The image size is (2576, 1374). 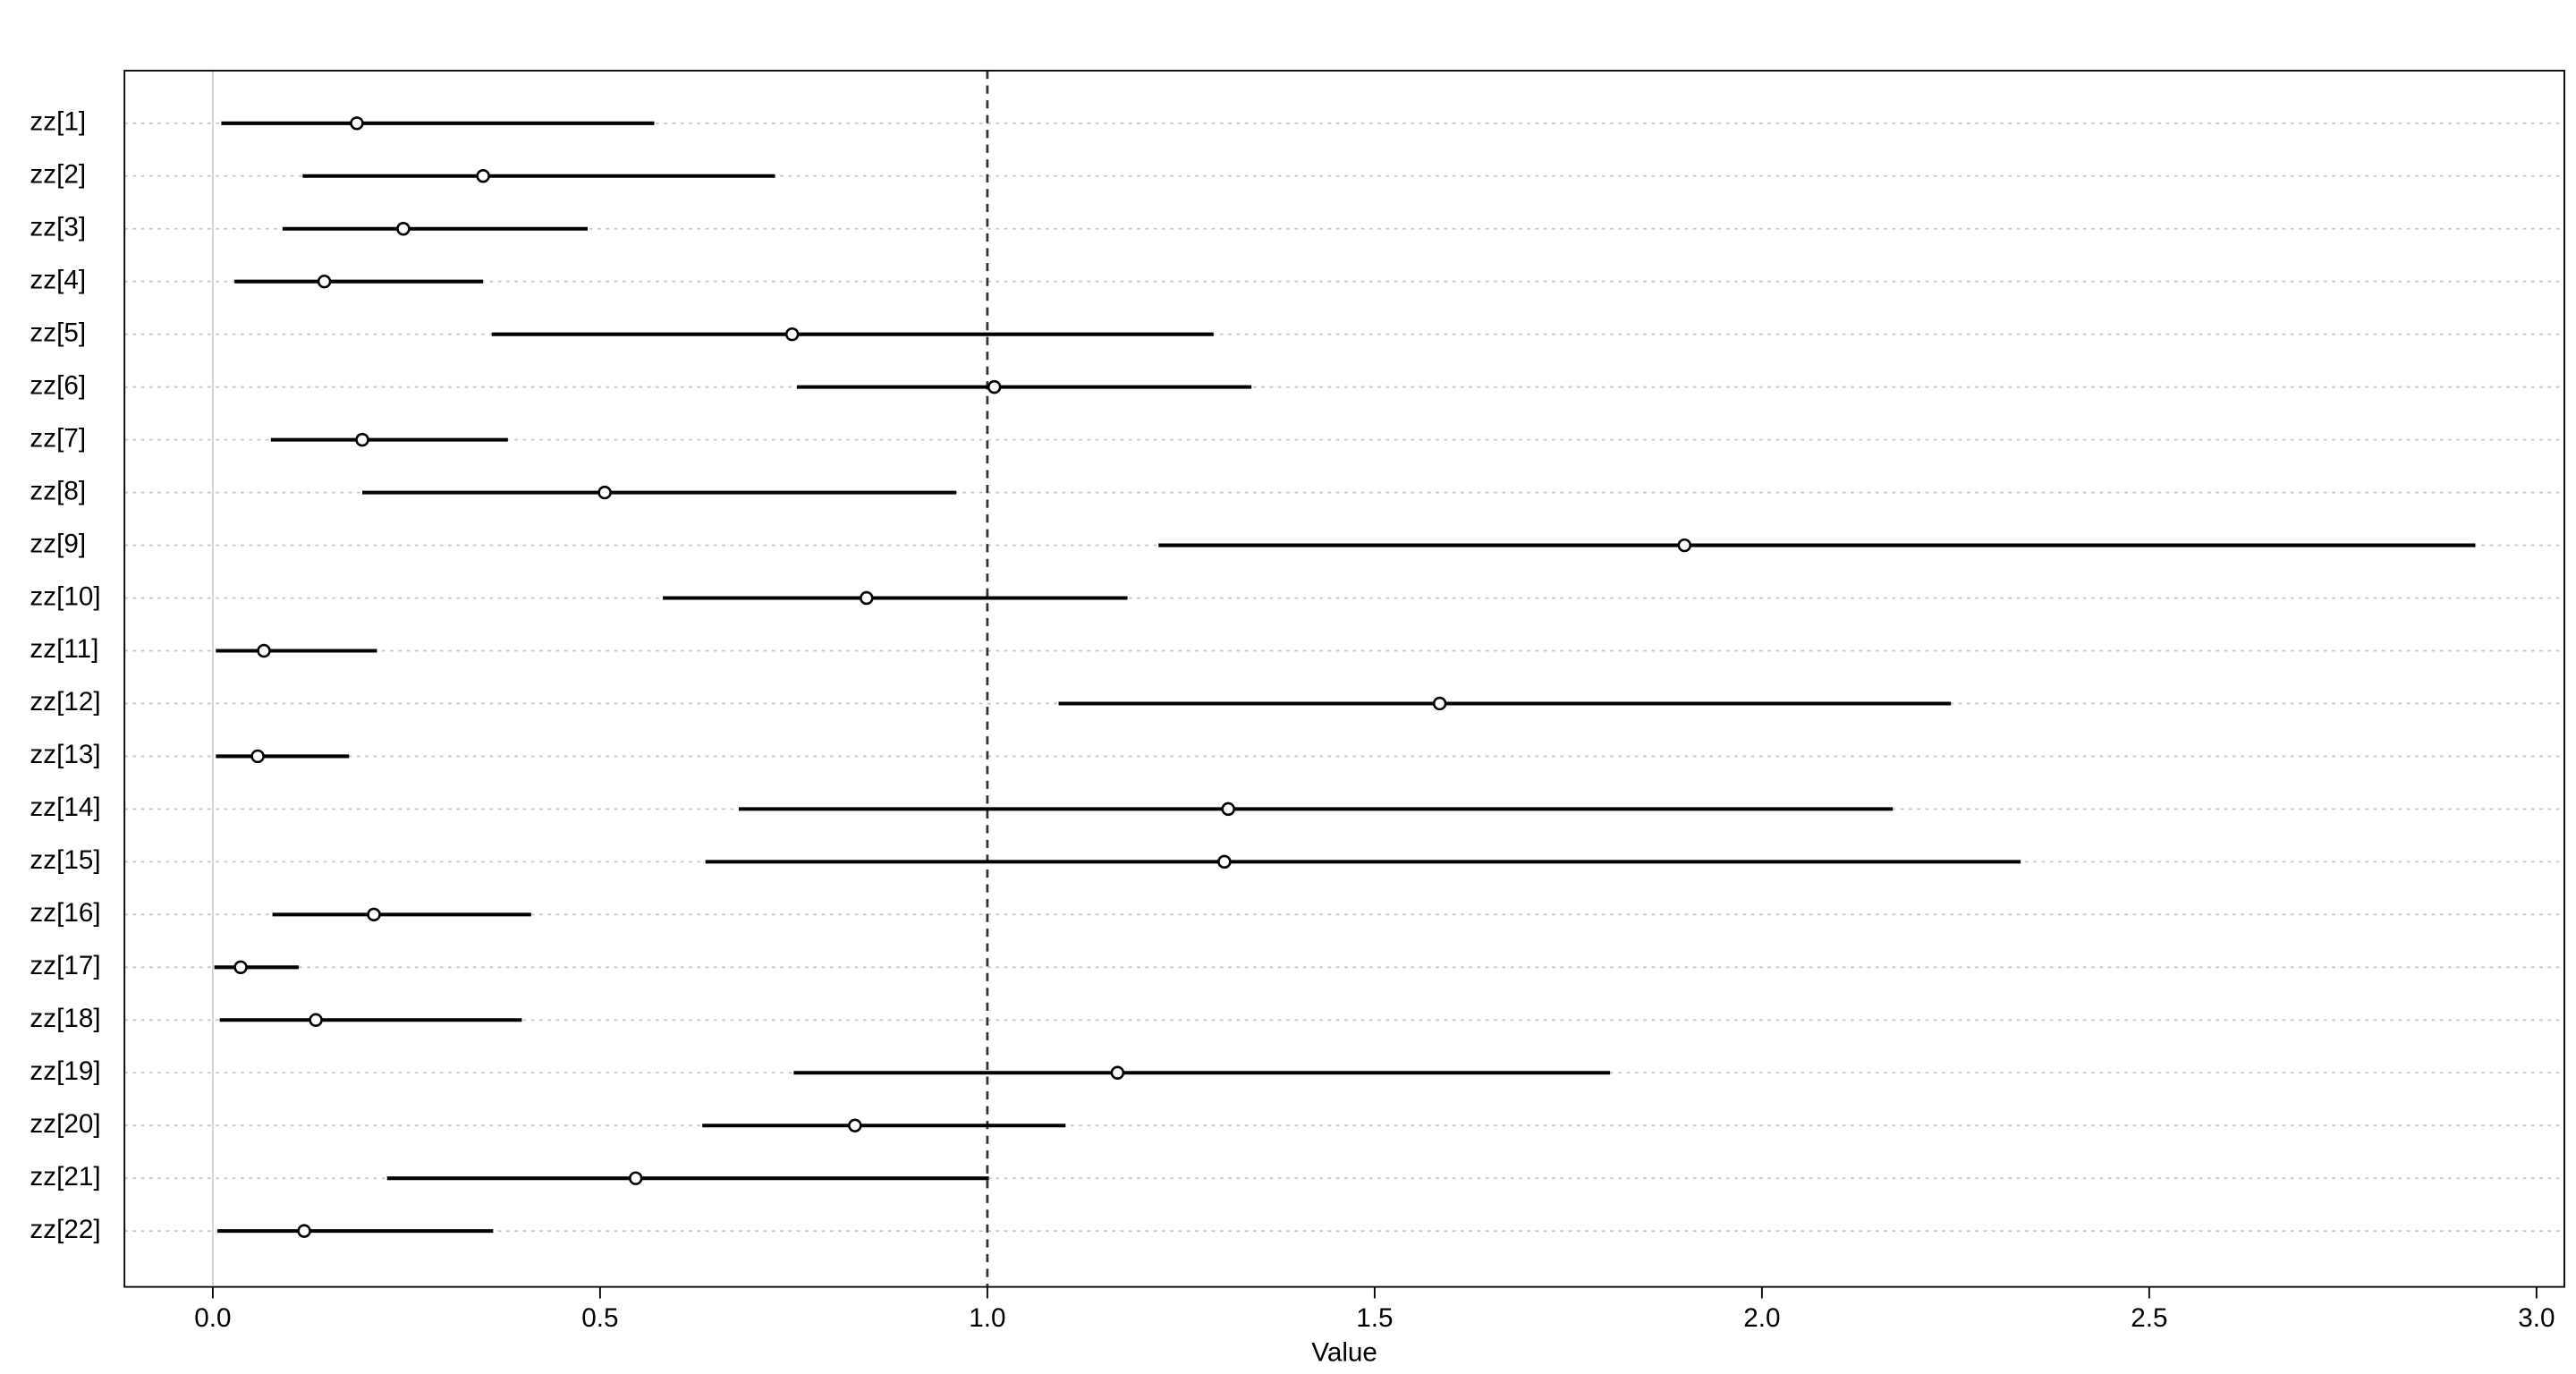 What do you see at coordinates (58, 227) in the screenshot?
I see `y-tick-label: zz[3]` at bounding box center [58, 227].